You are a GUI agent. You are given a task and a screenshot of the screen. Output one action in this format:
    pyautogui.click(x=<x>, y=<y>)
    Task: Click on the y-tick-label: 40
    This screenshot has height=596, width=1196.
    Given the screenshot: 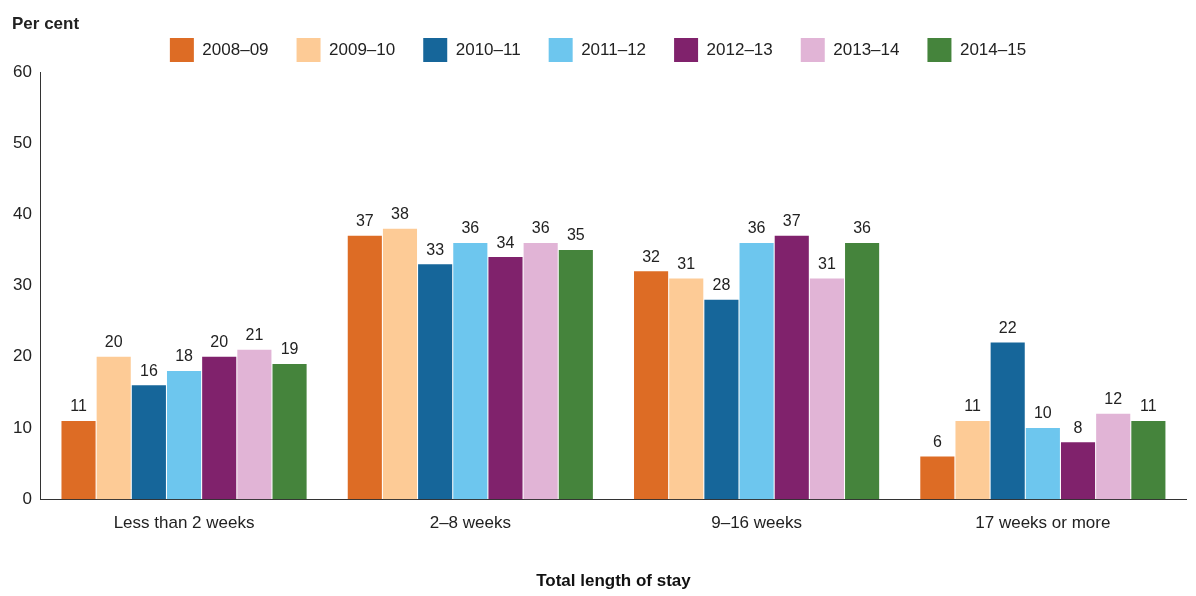 What is the action you would take?
    pyautogui.click(x=22, y=214)
    